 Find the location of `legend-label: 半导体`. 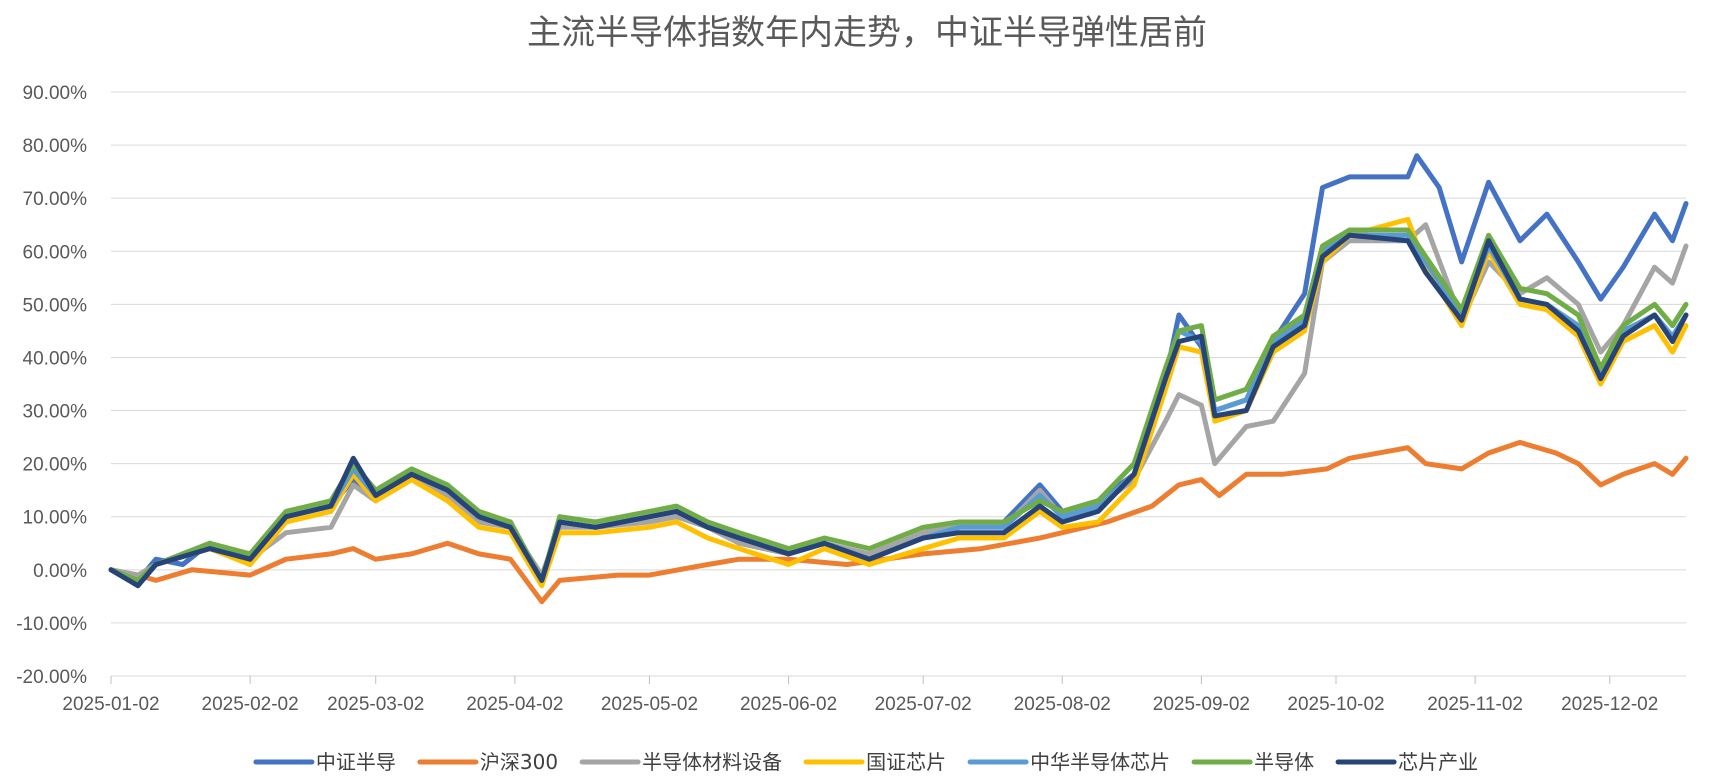

legend-label: 半导体 is located at coordinates (1284, 762).